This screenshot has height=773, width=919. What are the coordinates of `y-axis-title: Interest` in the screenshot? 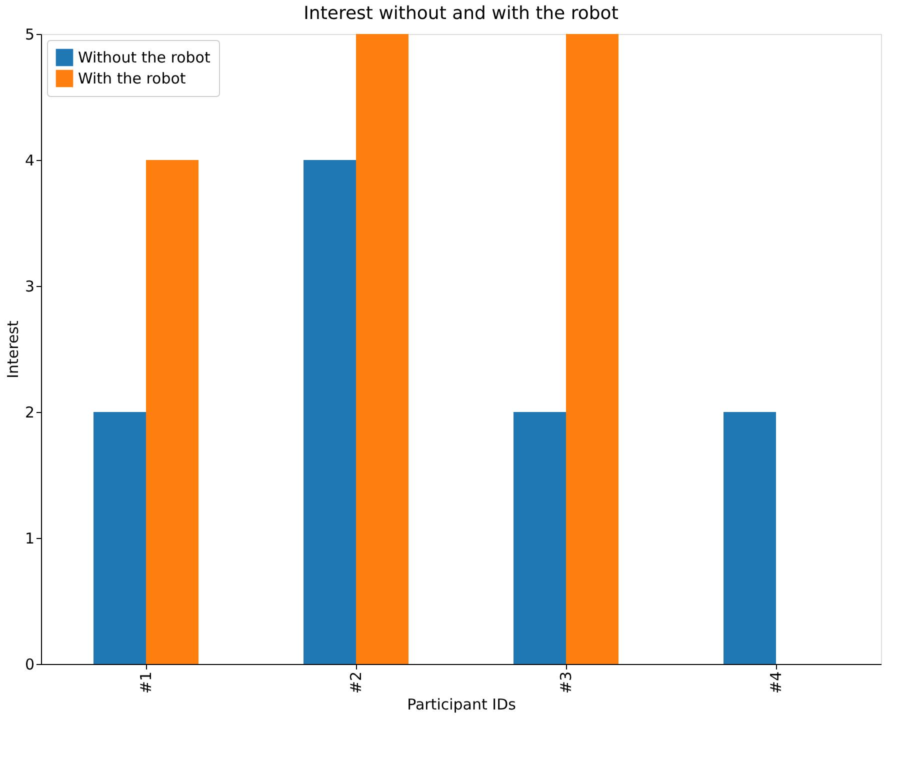 It's located at (13, 349).